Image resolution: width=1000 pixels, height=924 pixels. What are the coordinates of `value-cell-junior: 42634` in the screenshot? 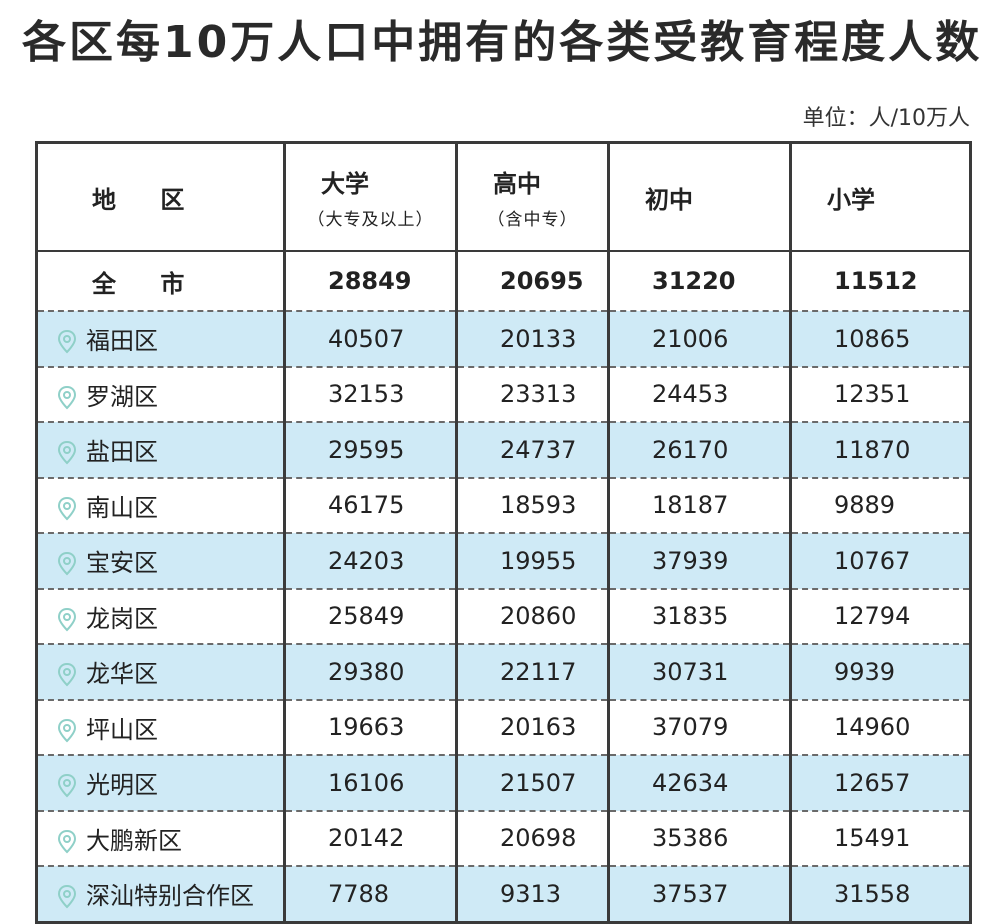 It's located at (700, 783).